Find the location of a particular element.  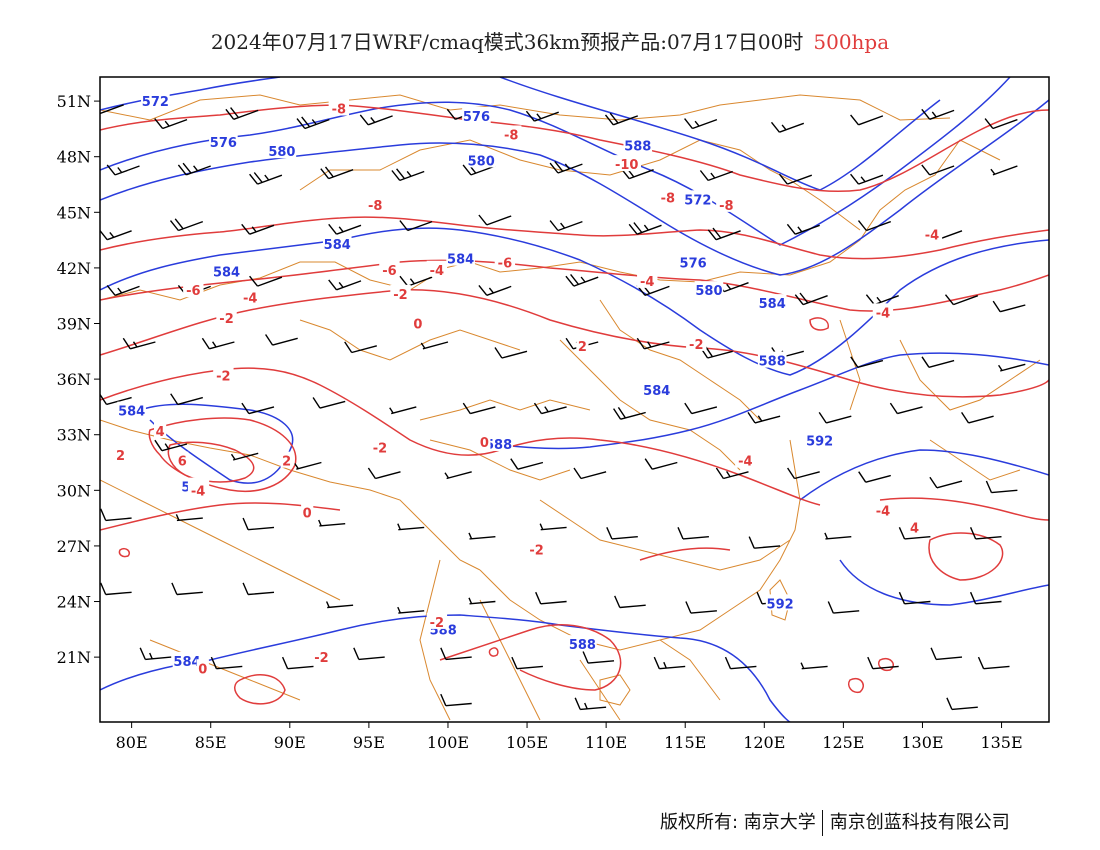

y-tick-label: 27N is located at coordinates (74, 546).